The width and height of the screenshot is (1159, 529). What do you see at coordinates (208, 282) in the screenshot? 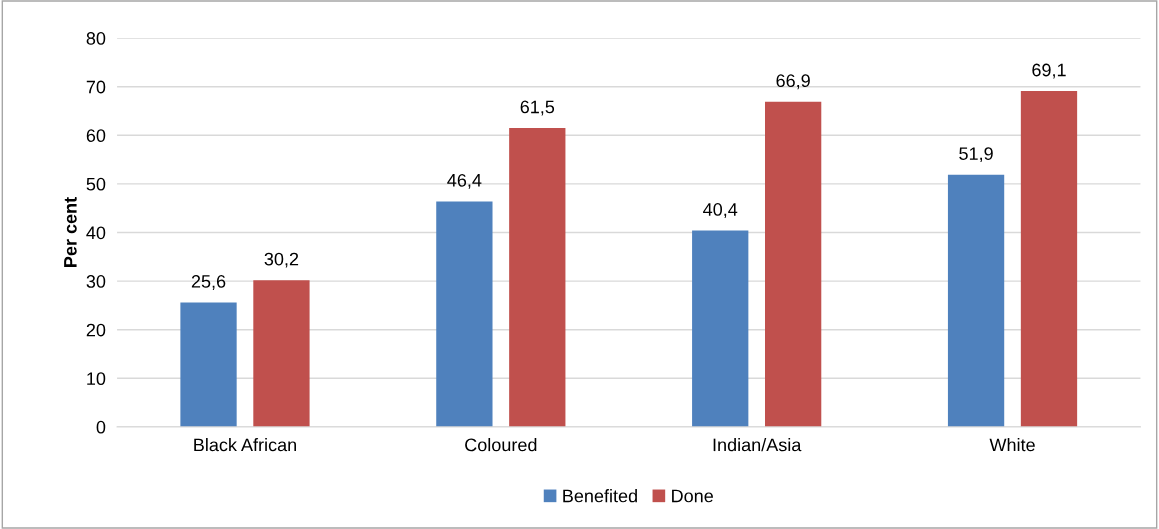
I see `data-label: 25,6` at bounding box center [208, 282].